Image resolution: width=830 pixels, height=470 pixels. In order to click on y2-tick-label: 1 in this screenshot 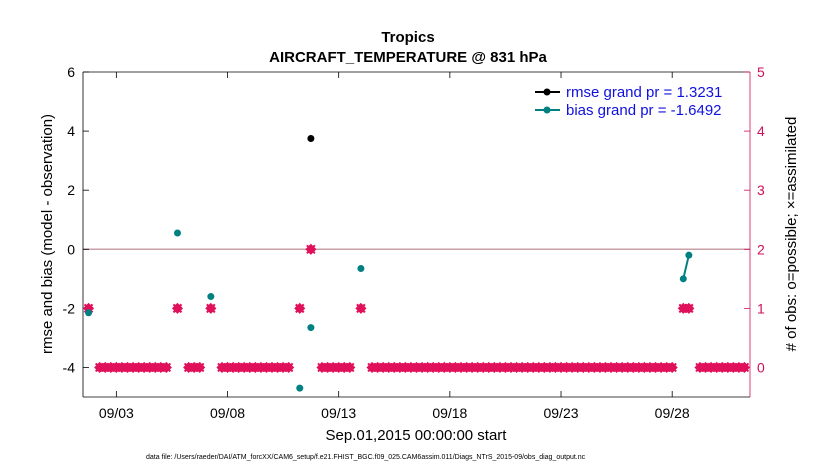, I will do `click(761, 308)`.